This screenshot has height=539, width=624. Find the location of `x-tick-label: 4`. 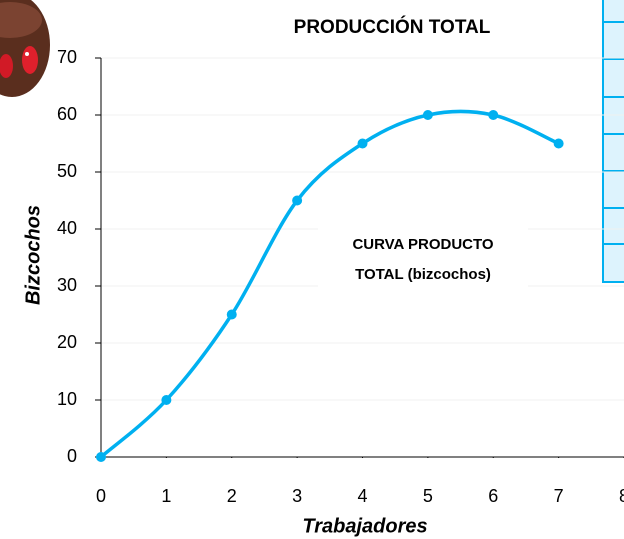

x-tick-label: 4 is located at coordinates (362, 496).